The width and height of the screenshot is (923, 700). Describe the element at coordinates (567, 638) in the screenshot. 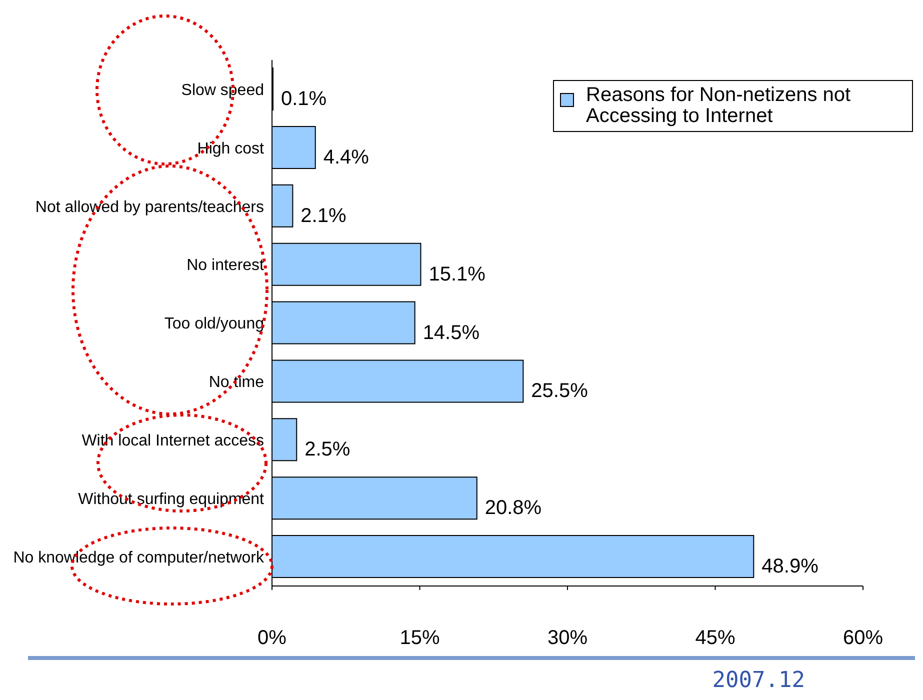

I see `x-tick-label: 30%` at that location.